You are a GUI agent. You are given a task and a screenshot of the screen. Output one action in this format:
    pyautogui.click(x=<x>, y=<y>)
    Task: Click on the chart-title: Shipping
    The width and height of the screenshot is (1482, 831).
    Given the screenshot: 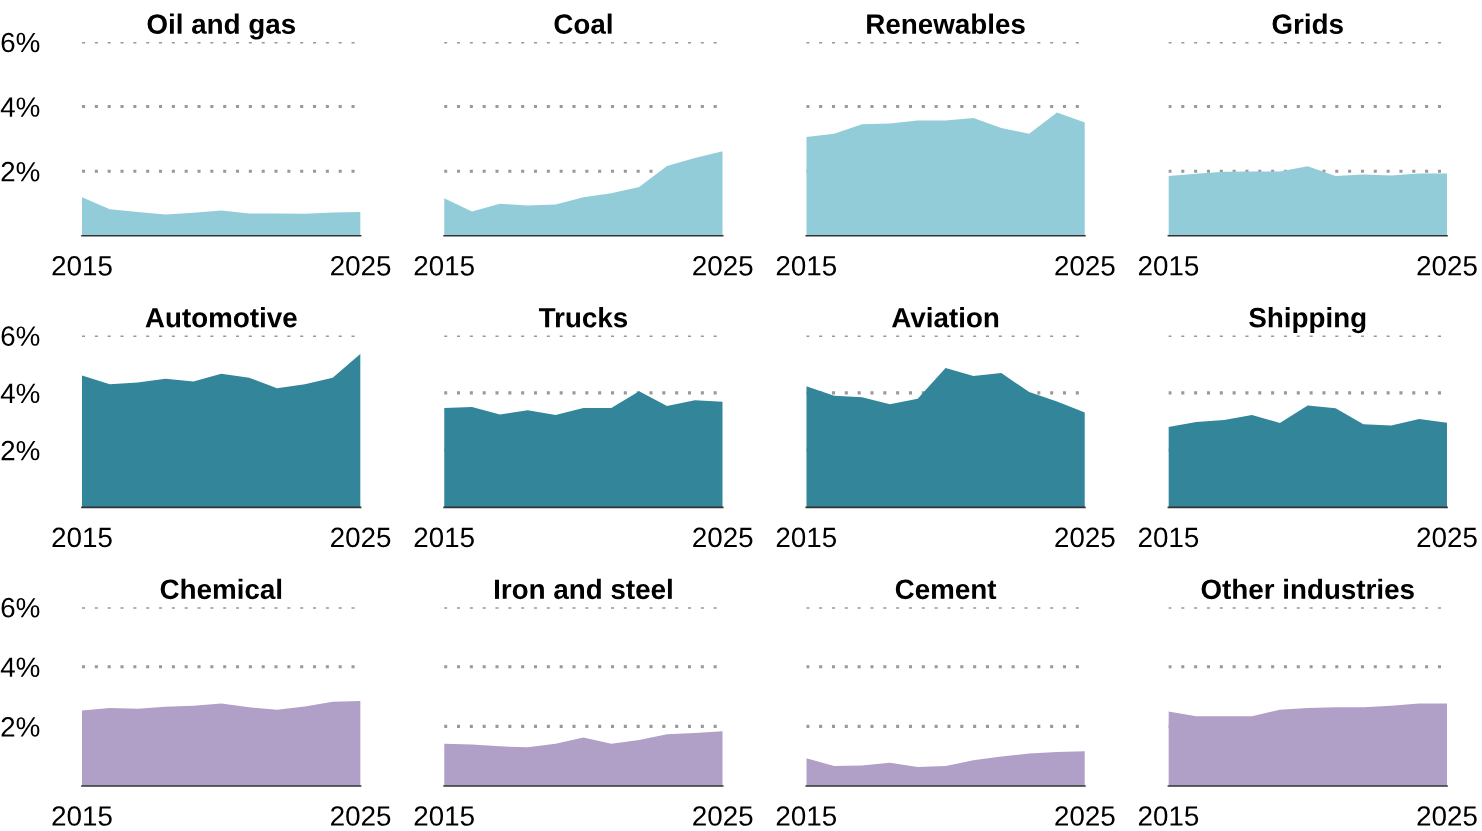 What is the action you would take?
    pyautogui.click(x=1307, y=320)
    